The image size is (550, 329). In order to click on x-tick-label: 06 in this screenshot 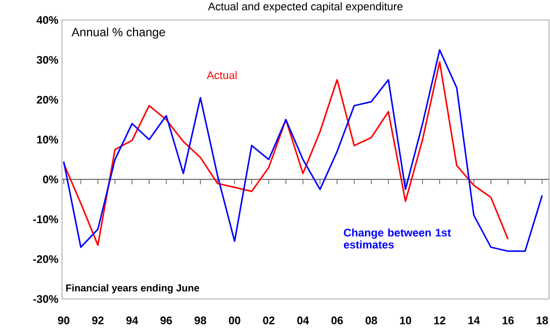, I will do `click(337, 320)`.